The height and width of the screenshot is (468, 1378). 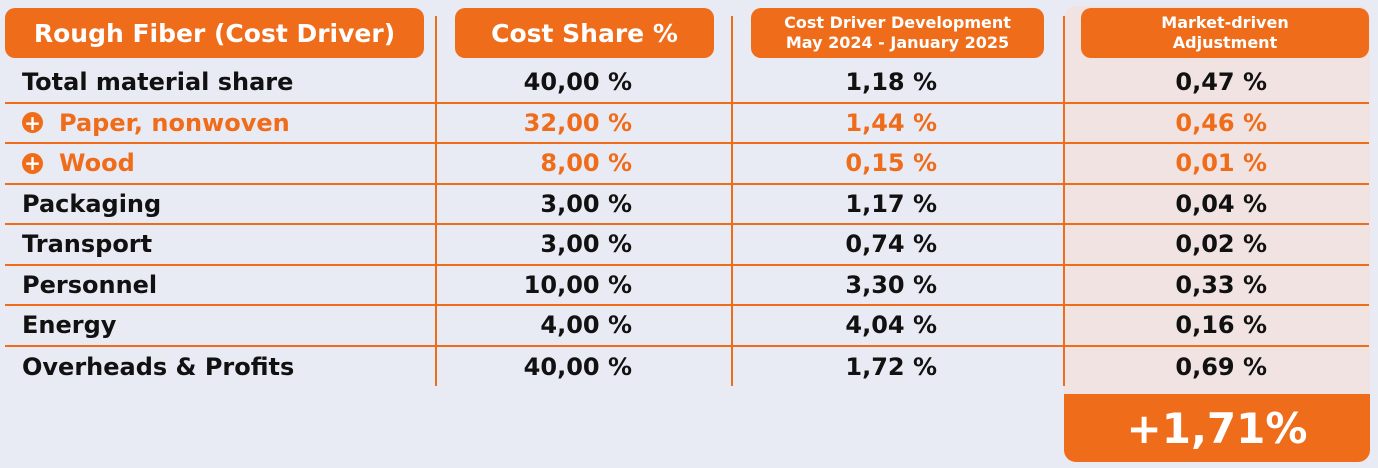 What do you see at coordinates (586, 163) in the screenshot?
I see `cost-share-value: 8,00 %` at bounding box center [586, 163].